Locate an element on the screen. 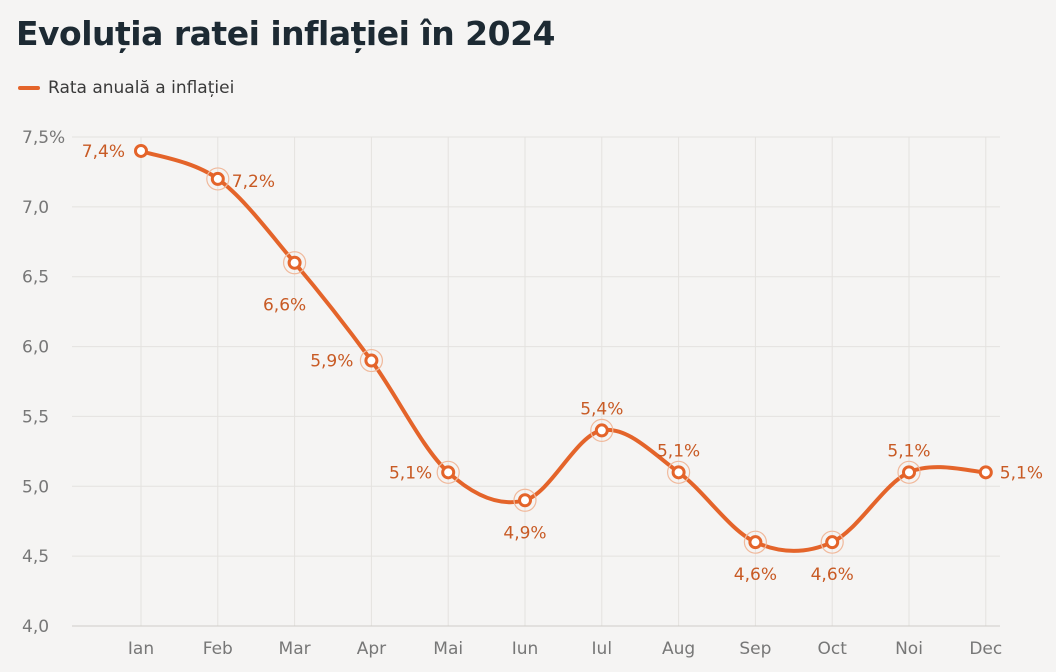 The height and width of the screenshot is (672, 1056). y-tick-label: 5,0 is located at coordinates (35, 487).